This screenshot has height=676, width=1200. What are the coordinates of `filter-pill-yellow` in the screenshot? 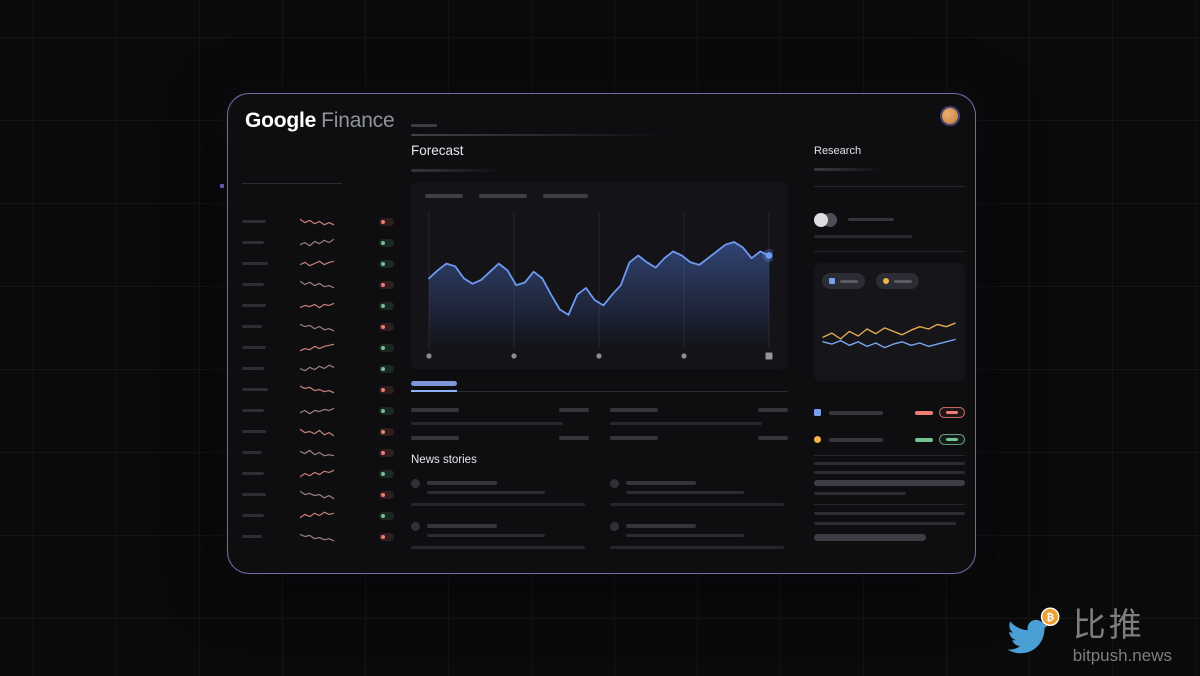 It's located at (897, 281).